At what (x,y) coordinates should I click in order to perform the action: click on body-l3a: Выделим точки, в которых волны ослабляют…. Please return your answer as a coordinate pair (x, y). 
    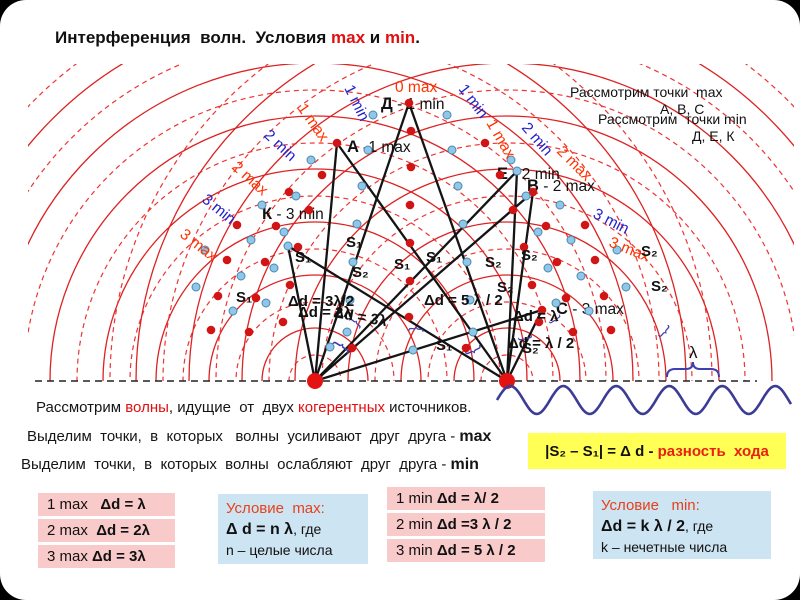
    Looking at the image, I should click on (236, 464).